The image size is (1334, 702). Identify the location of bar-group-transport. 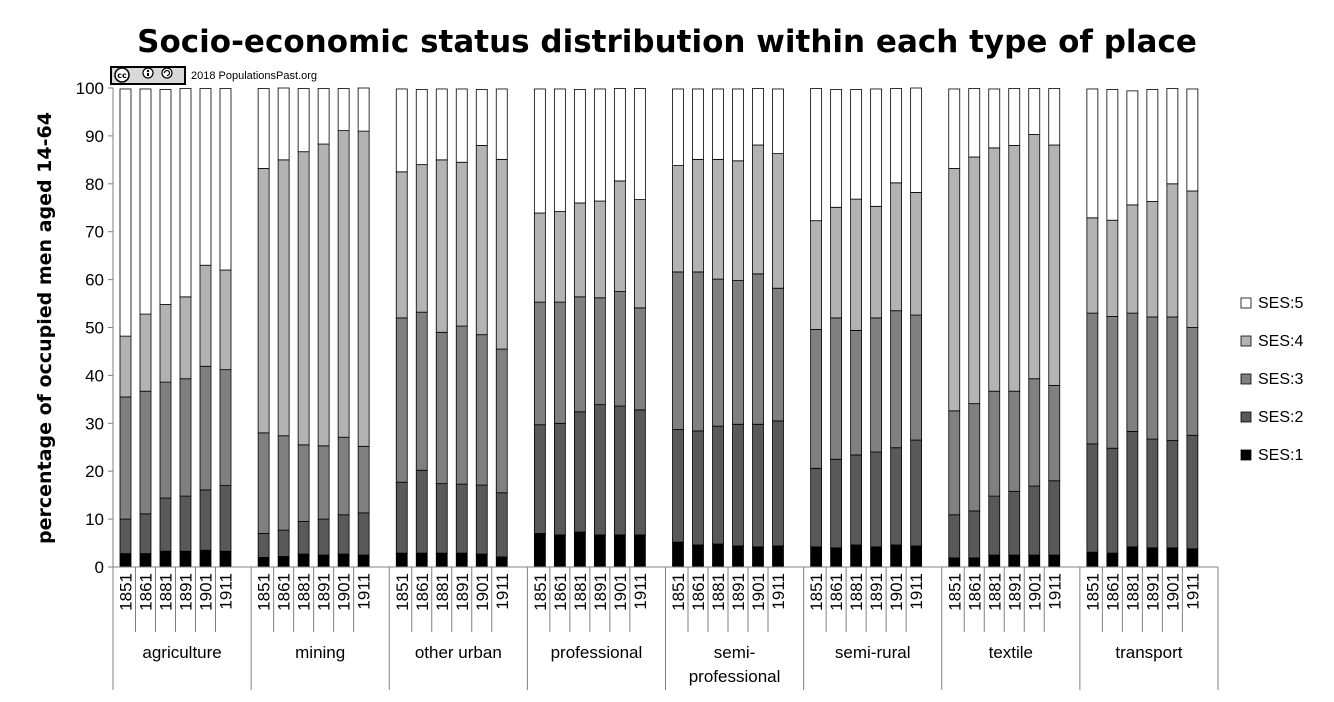
(1142, 328).